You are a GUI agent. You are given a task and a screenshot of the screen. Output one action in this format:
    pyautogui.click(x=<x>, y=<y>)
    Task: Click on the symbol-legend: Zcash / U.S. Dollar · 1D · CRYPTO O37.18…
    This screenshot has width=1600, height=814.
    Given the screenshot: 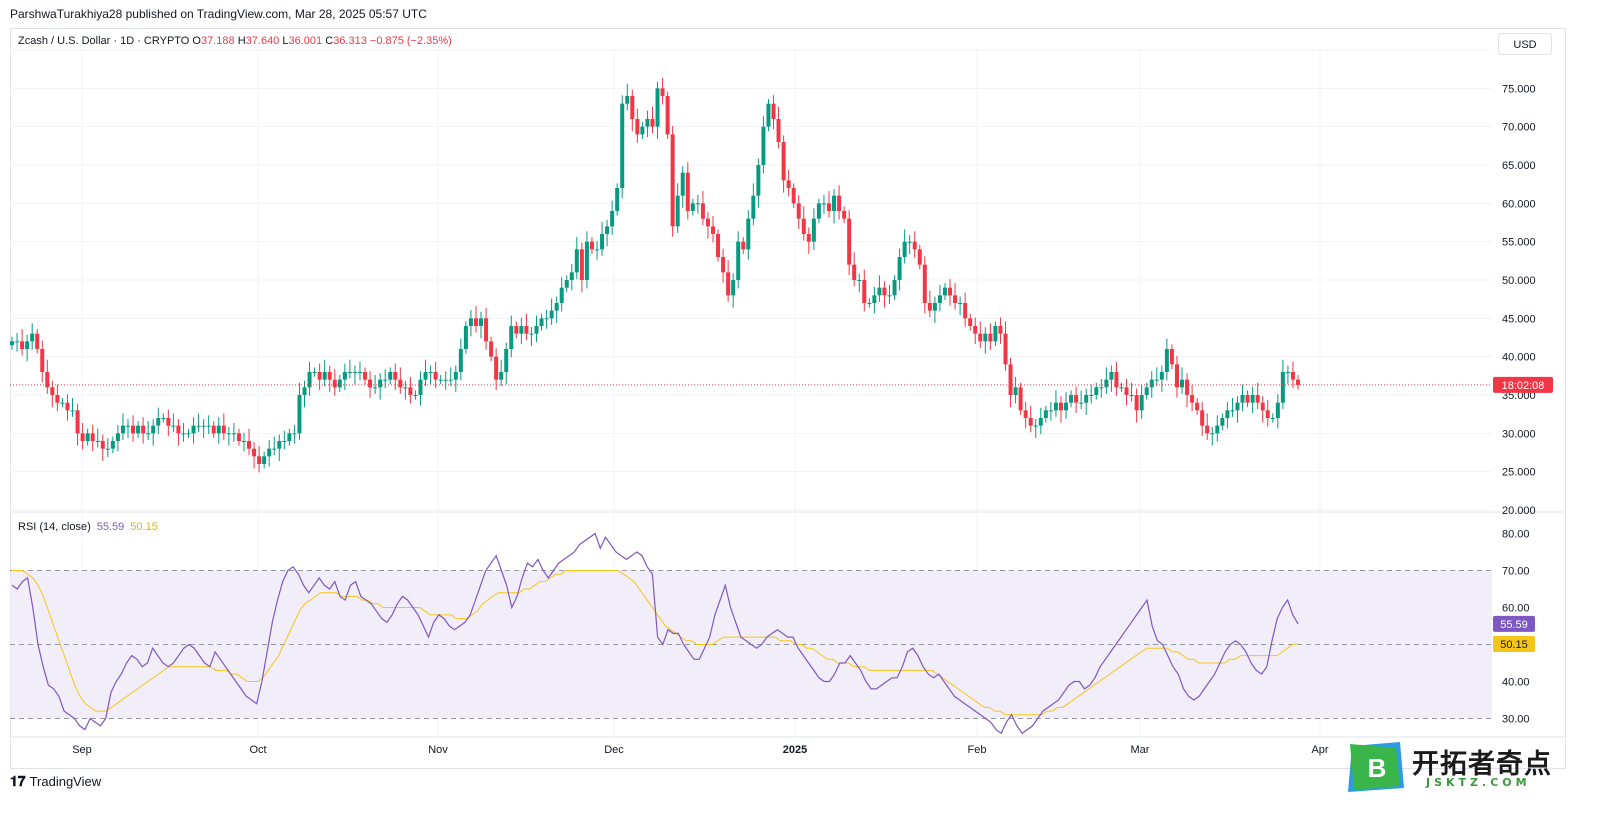 What is the action you would take?
    pyautogui.click(x=235, y=41)
    